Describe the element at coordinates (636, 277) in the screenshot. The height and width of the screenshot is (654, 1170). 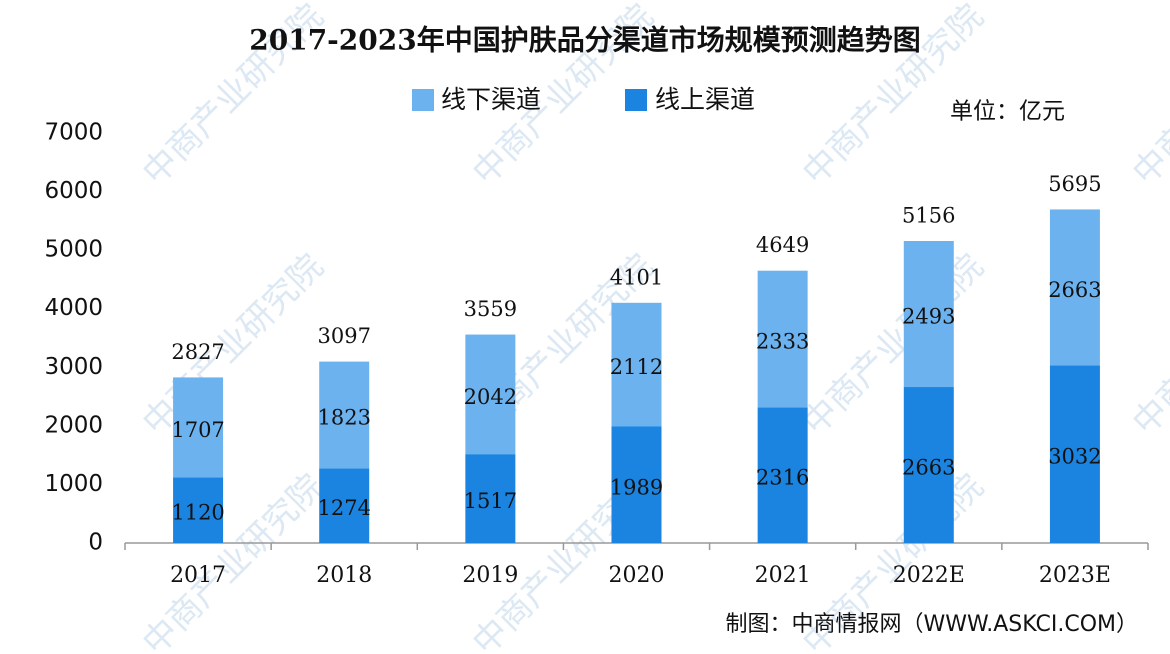
I see `total-label: 4101` at that location.